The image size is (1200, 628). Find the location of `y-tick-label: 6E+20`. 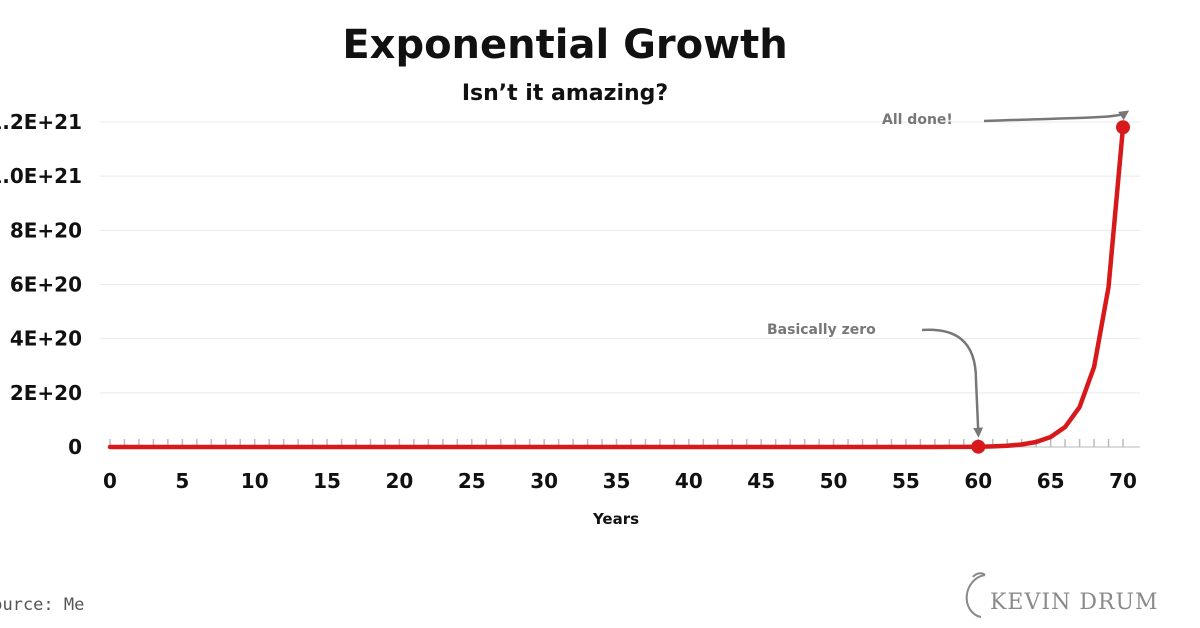

y-tick-label: 6E+20 is located at coordinates (46, 285).